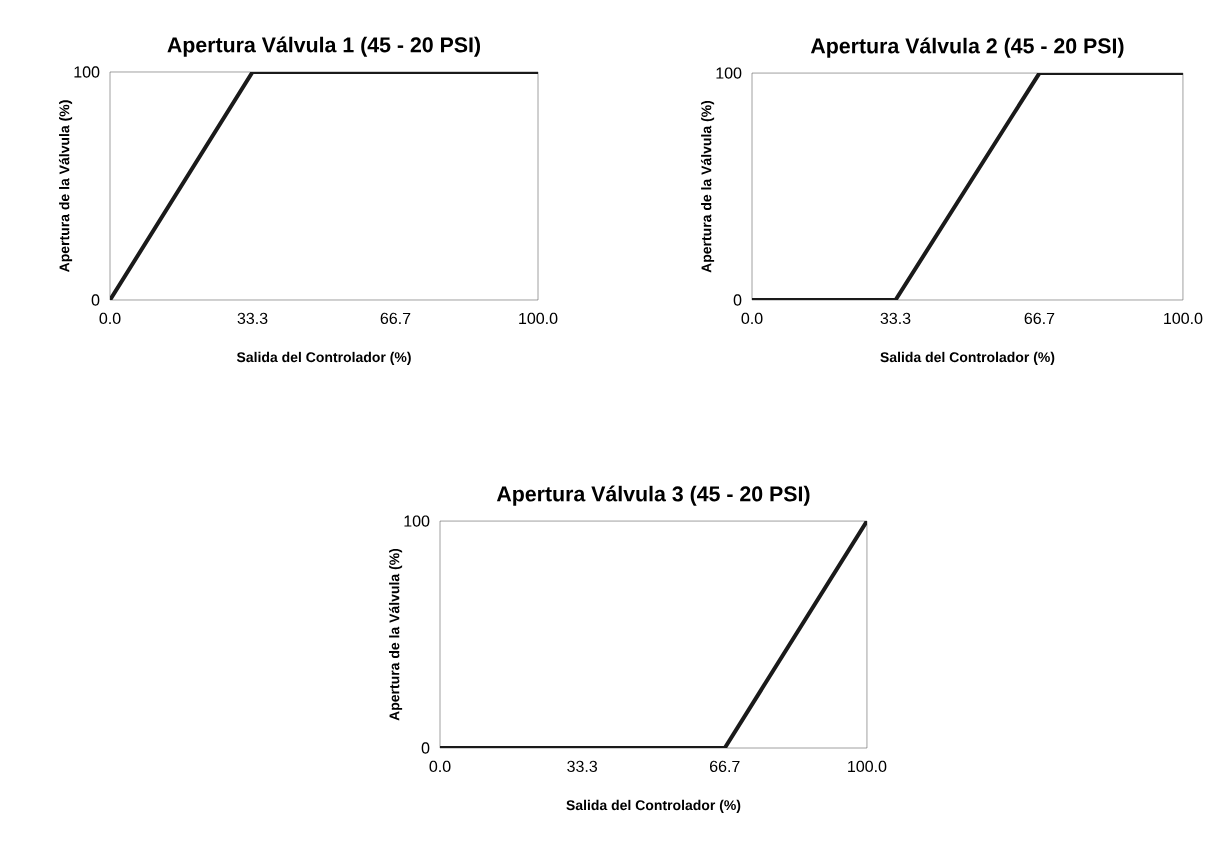  I want to click on chart-title: Apertura Válvula 3 (45 - 20 PSI), so click(653, 495).